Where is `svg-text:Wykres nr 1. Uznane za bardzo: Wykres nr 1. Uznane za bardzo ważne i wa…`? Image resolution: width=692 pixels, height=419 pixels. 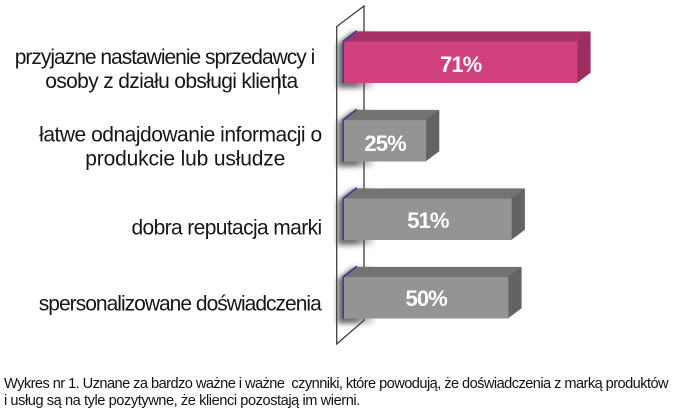 svg-text:Wykres nr 1. Uznane za bardzo: Wykres nr 1. Uznane za bardzo ważne i wa… is located at coordinates (336, 384).